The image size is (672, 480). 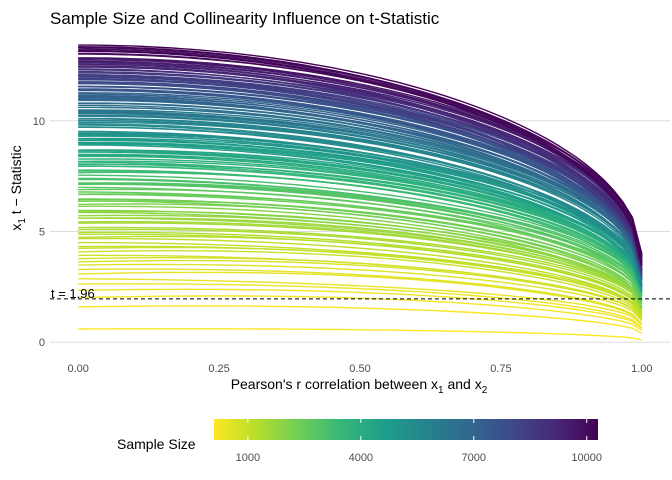 I want to click on legend: Sample Size 1000 4000 7000 10000, so click(x=359, y=441).